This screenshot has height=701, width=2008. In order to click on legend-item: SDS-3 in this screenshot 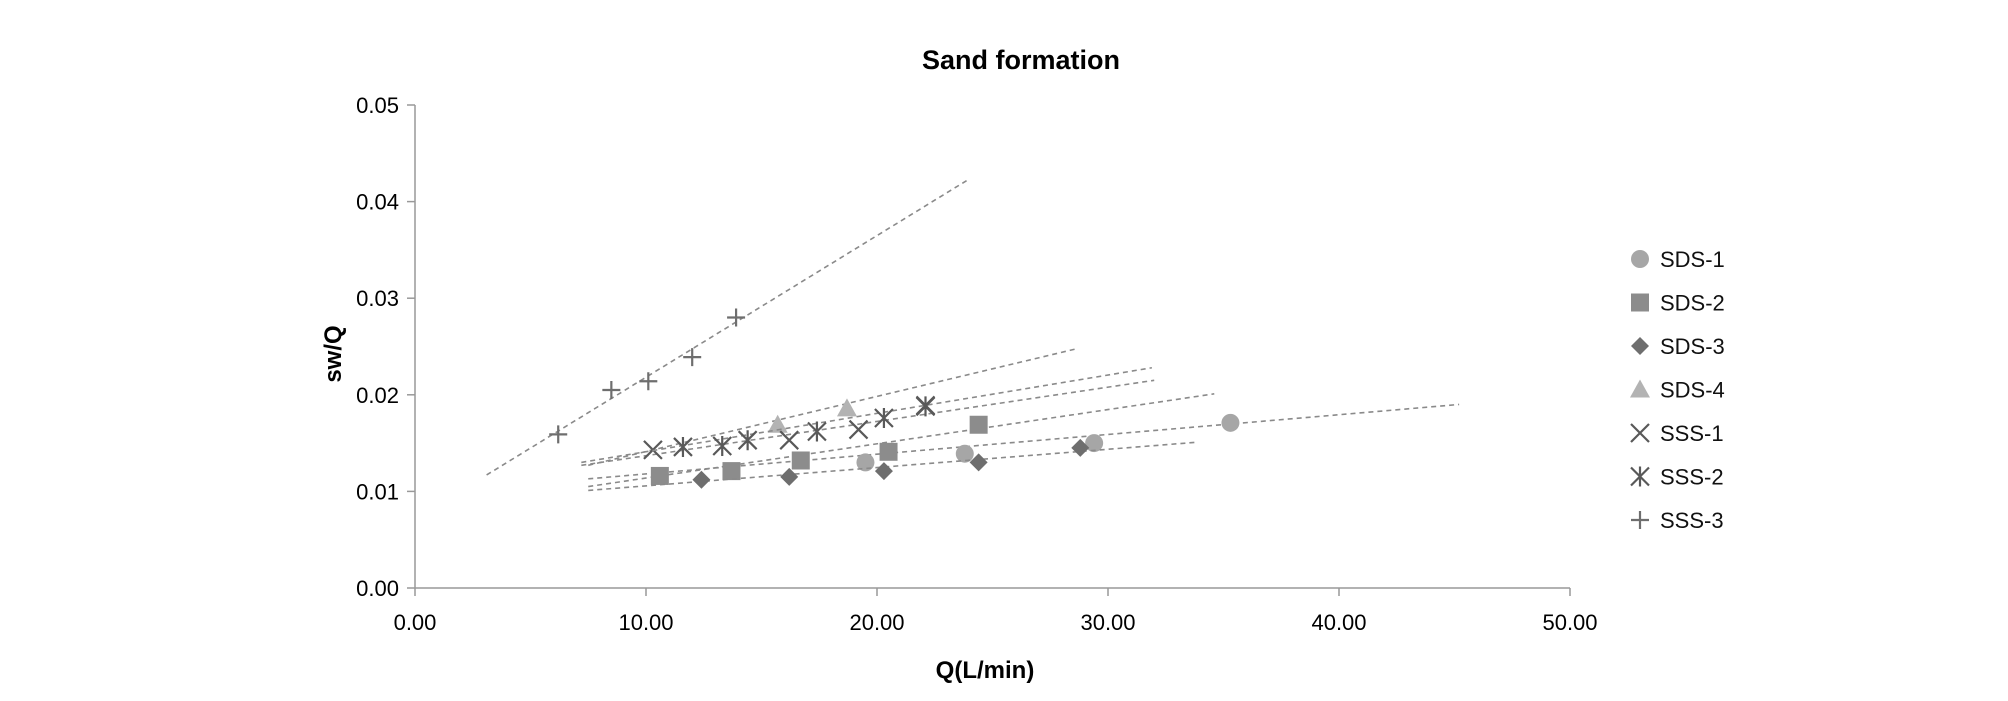, I will do `click(1678, 346)`.